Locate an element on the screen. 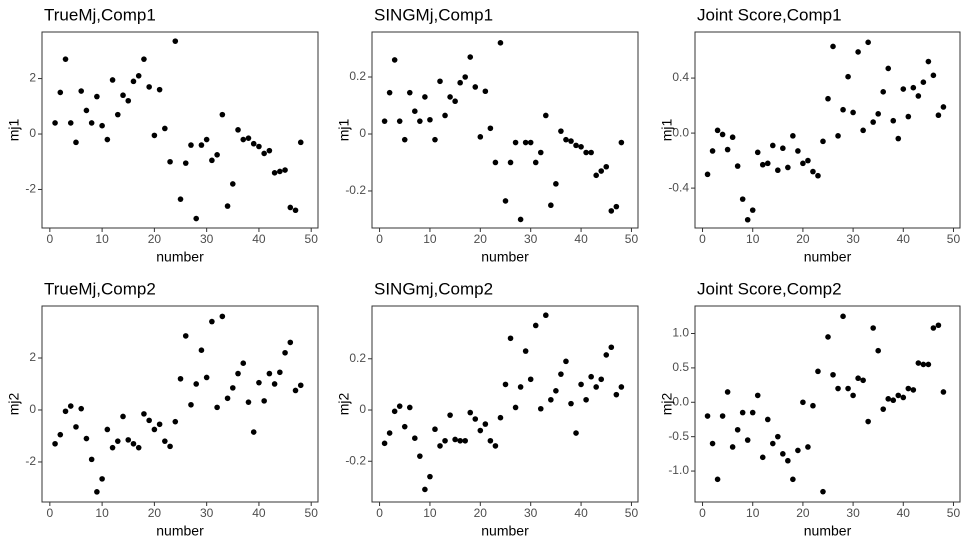 This screenshot has width=964, height=548. y-tick-label: 0.5 is located at coordinates (680, 367).